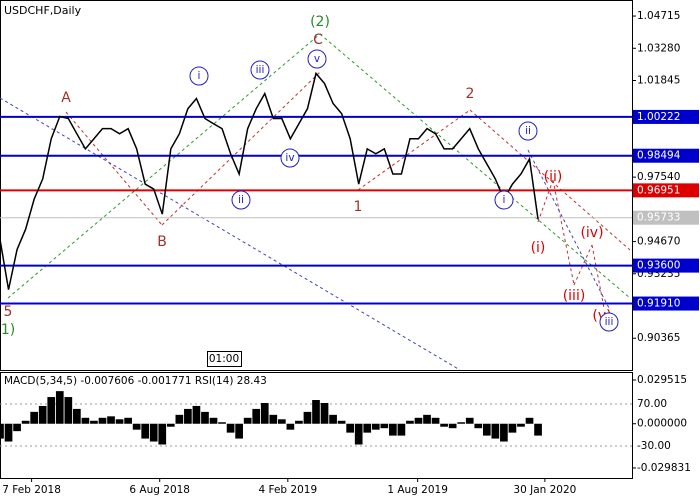 The height and width of the screenshot is (500, 700). What do you see at coordinates (224, 359) in the screenshot?
I see `time-box` at bounding box center [224, 359].